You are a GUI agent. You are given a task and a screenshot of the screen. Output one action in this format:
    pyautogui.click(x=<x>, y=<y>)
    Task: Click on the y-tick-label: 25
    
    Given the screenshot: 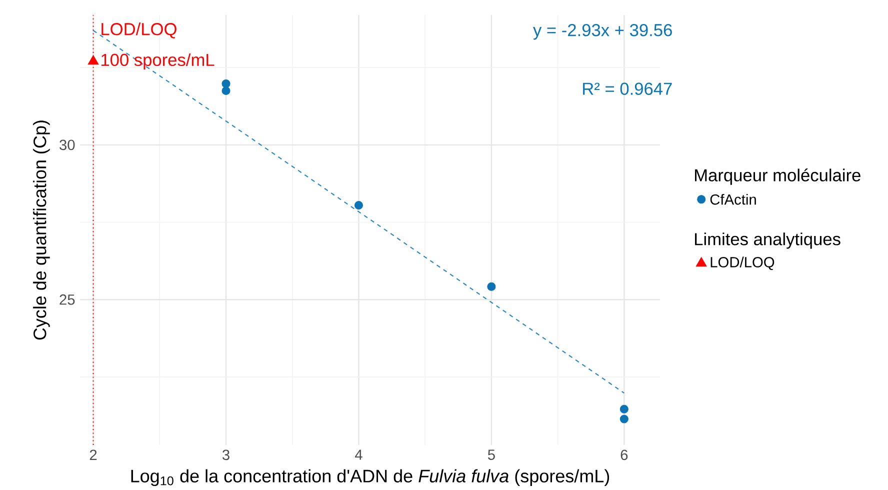 What is the action you would take?
    pyautogui.click(x=67, y=299)
    